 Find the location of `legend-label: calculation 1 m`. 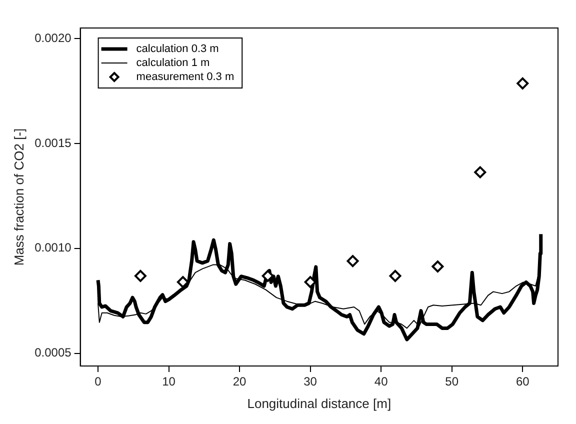

legend-label: calculation 1 m is located at coordinates (173, 63).